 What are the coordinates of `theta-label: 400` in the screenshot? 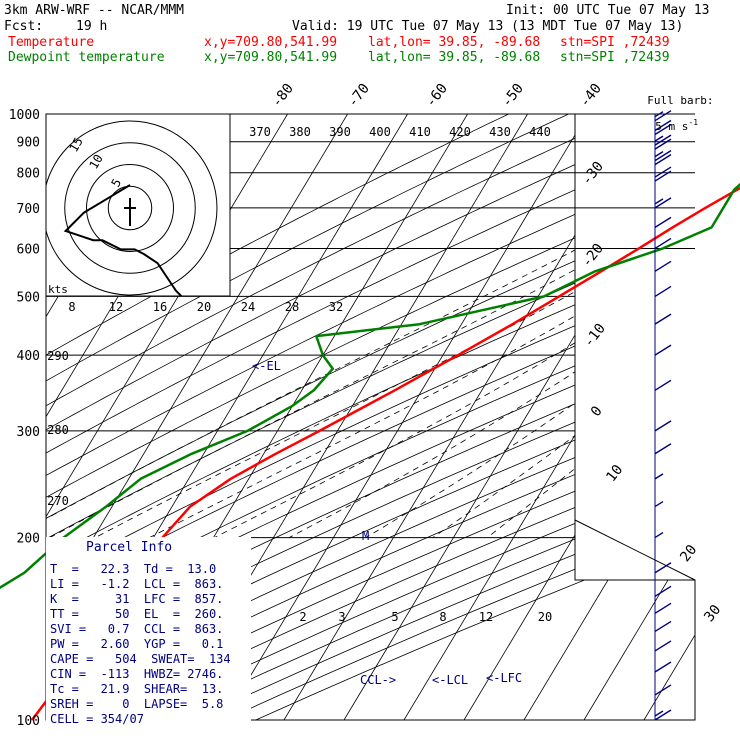 It's located at (380, 132).